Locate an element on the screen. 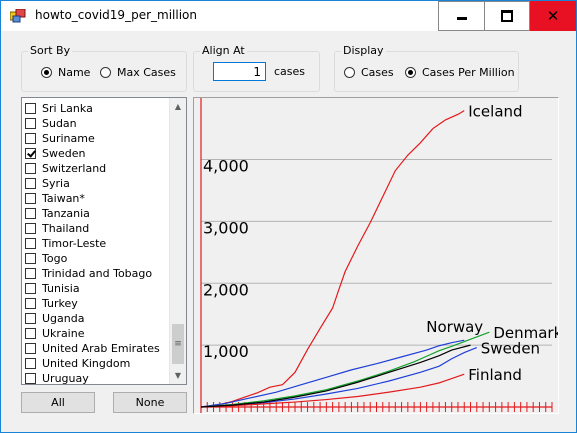 The height and width of the screenshot is (433, 577). app-icon is located at coordinates (18, 16).